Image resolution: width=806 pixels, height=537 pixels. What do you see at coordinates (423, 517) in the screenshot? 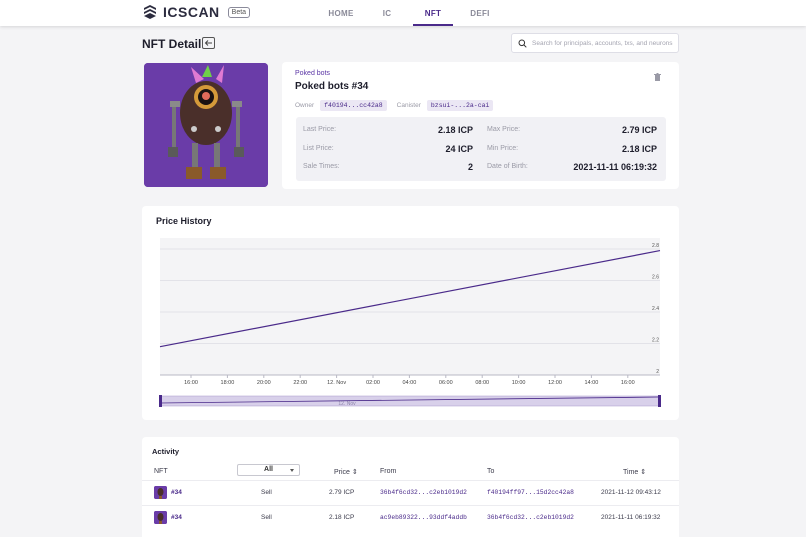
I see `from-link: ac9eb89322...93ddf4addb` at bounding box center [423, 517].